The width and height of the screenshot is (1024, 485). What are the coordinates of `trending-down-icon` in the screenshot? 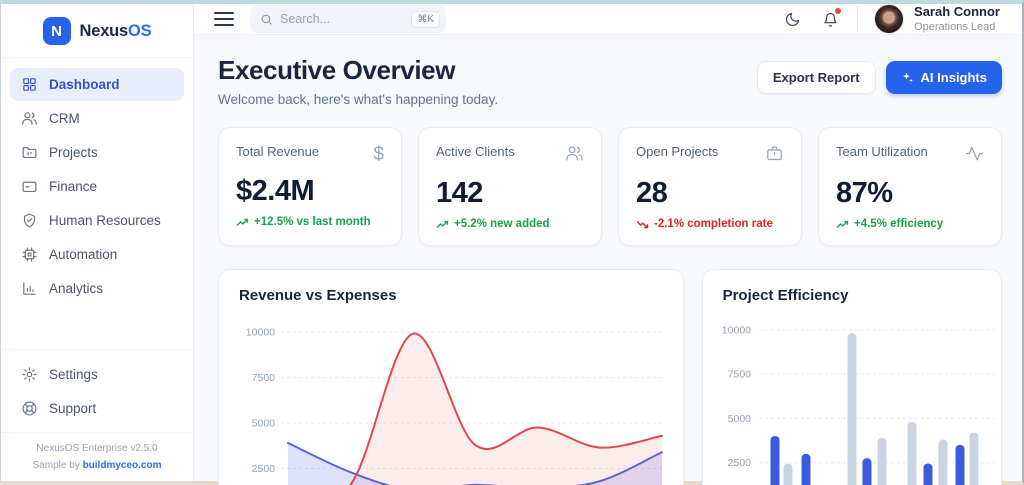 It's located at (642, 224).